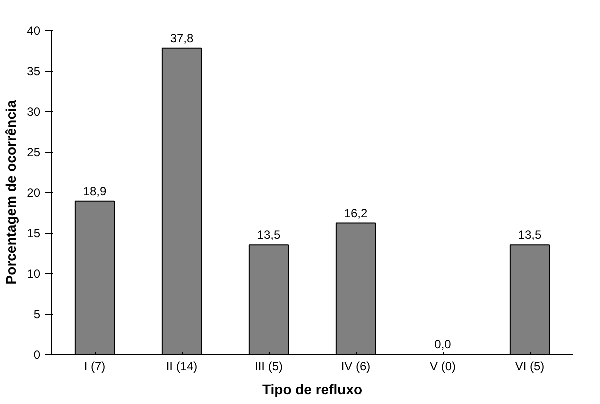 The image size is (600, 404). I want to click on y-tick-label: 10, so click(34, 274).